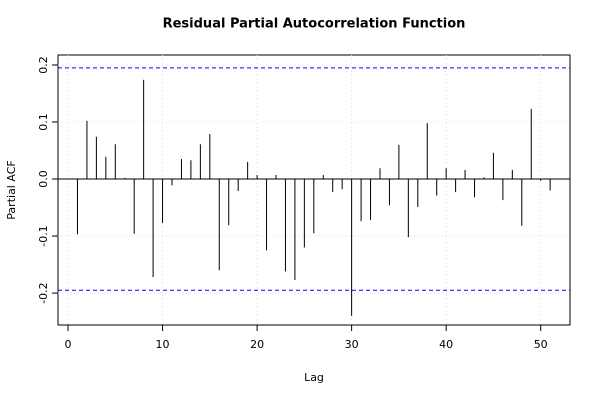 The width and height of the screenshot is (600, 404). I want to click on y-tick-label: -0.2, so click(43, 292).